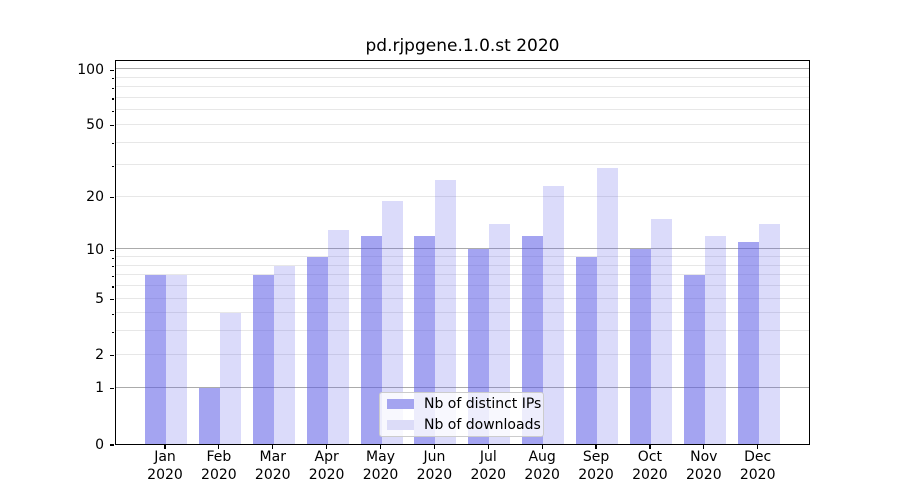 The height and width of the screenshot is (500, 900). Describe the element at coordinates (99, 388) in the screenshot. I see `y-tick-label: 1` at that location.